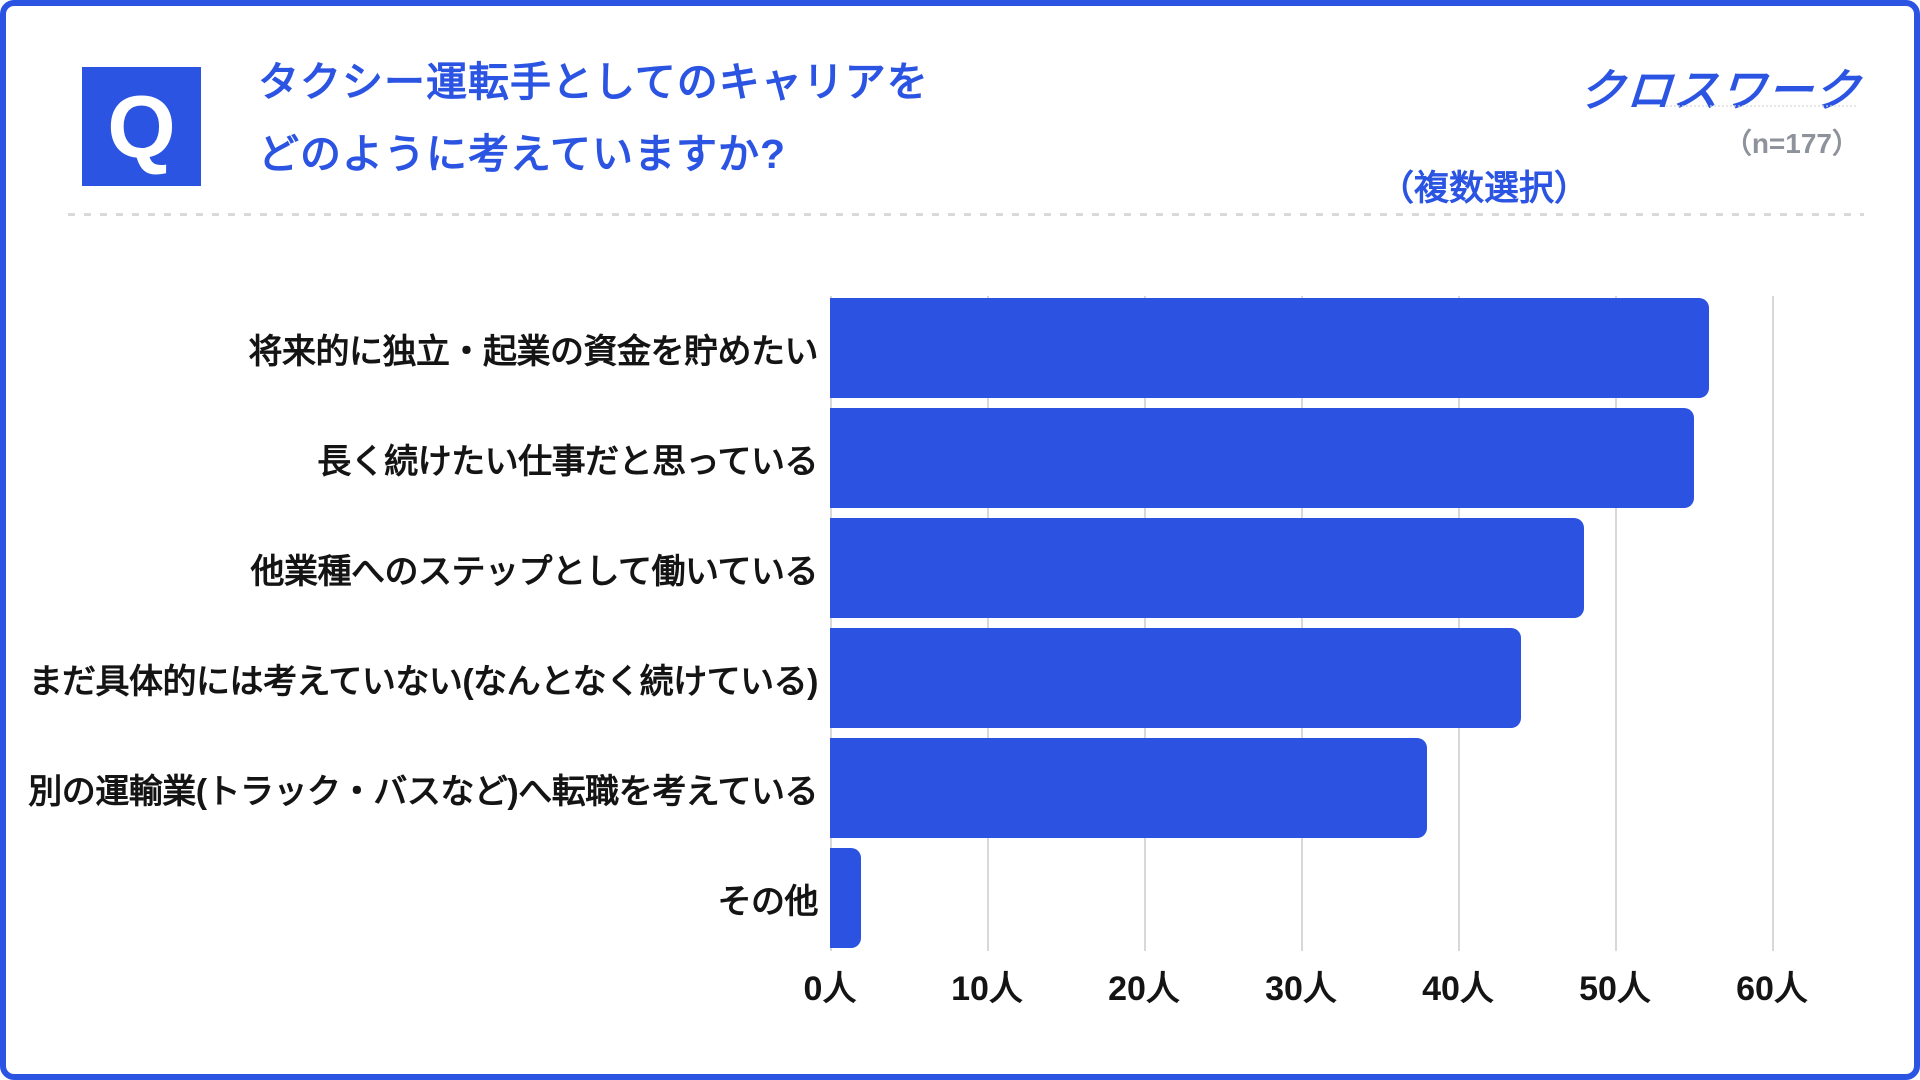  Describe the element at coordinates (1720, 90) in the screenshot. I see `crosswork-logo: クロスワーク` at that location.